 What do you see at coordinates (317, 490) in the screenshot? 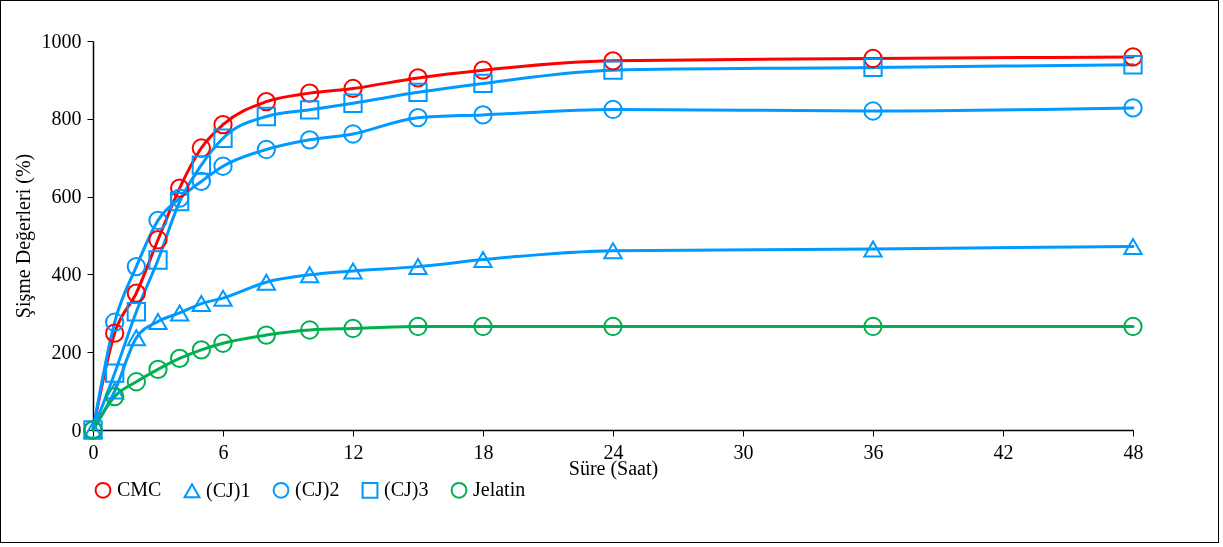
I see `legend-label: (CJ)2` at bounding box center [317, 490].